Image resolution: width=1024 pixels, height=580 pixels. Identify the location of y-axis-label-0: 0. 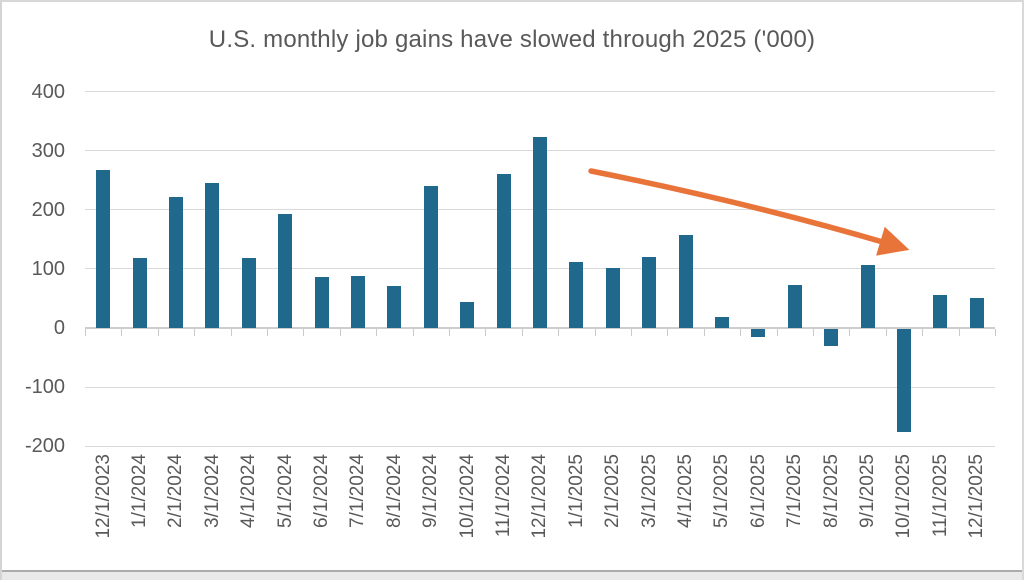
(59, 328).